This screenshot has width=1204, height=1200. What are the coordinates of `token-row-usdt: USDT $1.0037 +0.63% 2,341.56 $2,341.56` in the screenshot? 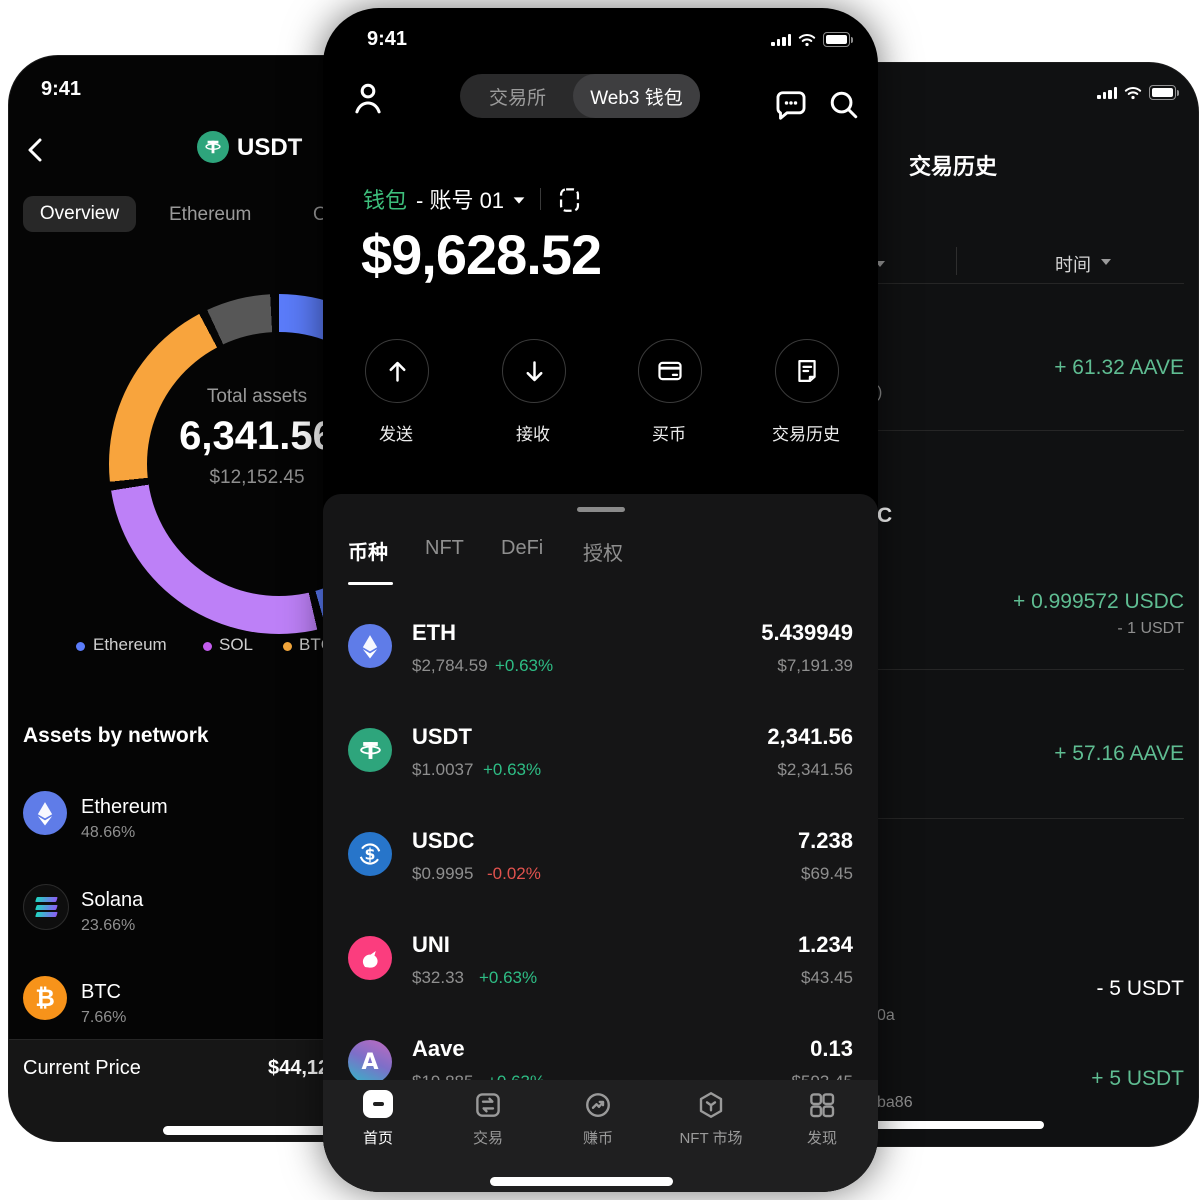 It's located at (600, 766).